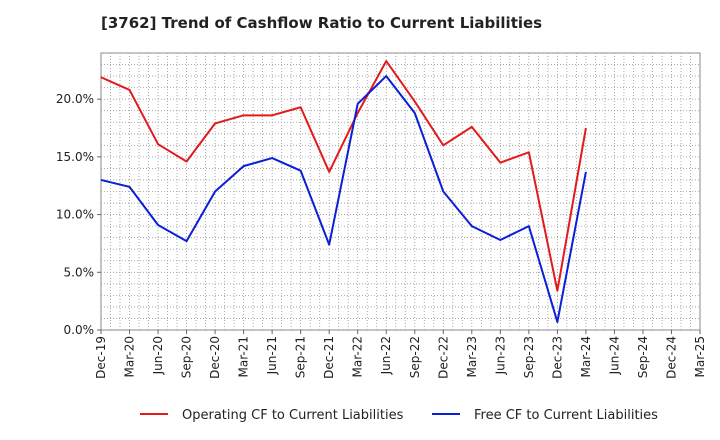 Image resolution: width=720 pixels, height=440 pixels. I want to click on y-tick-label: 15.0%, so click(75, 157).